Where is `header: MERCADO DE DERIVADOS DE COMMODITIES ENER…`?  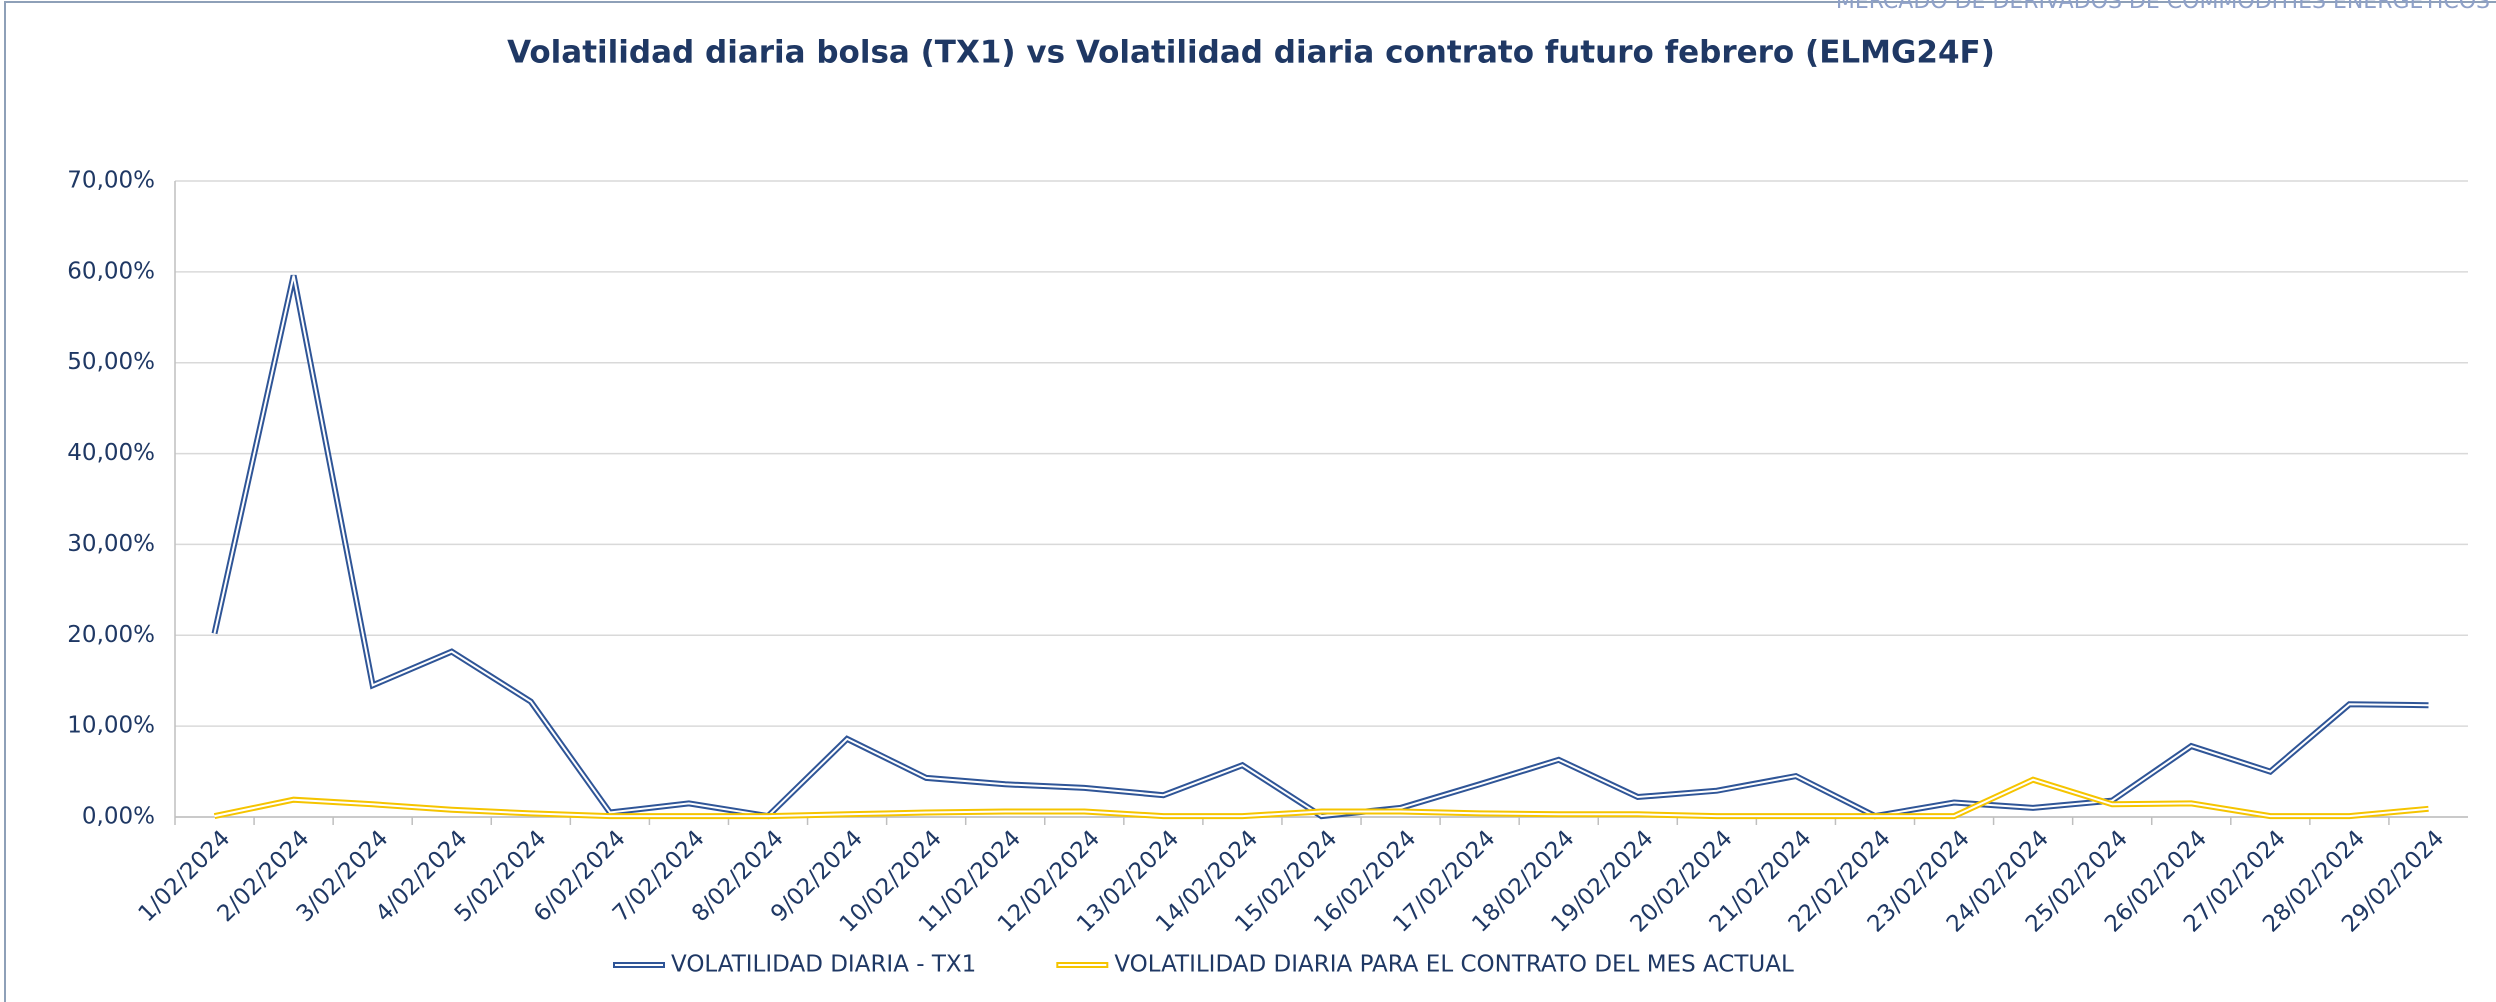
header: MERCADO DE DERIVADOS DE COMMODITIES ENER… is located at coordinates (2163, 7).